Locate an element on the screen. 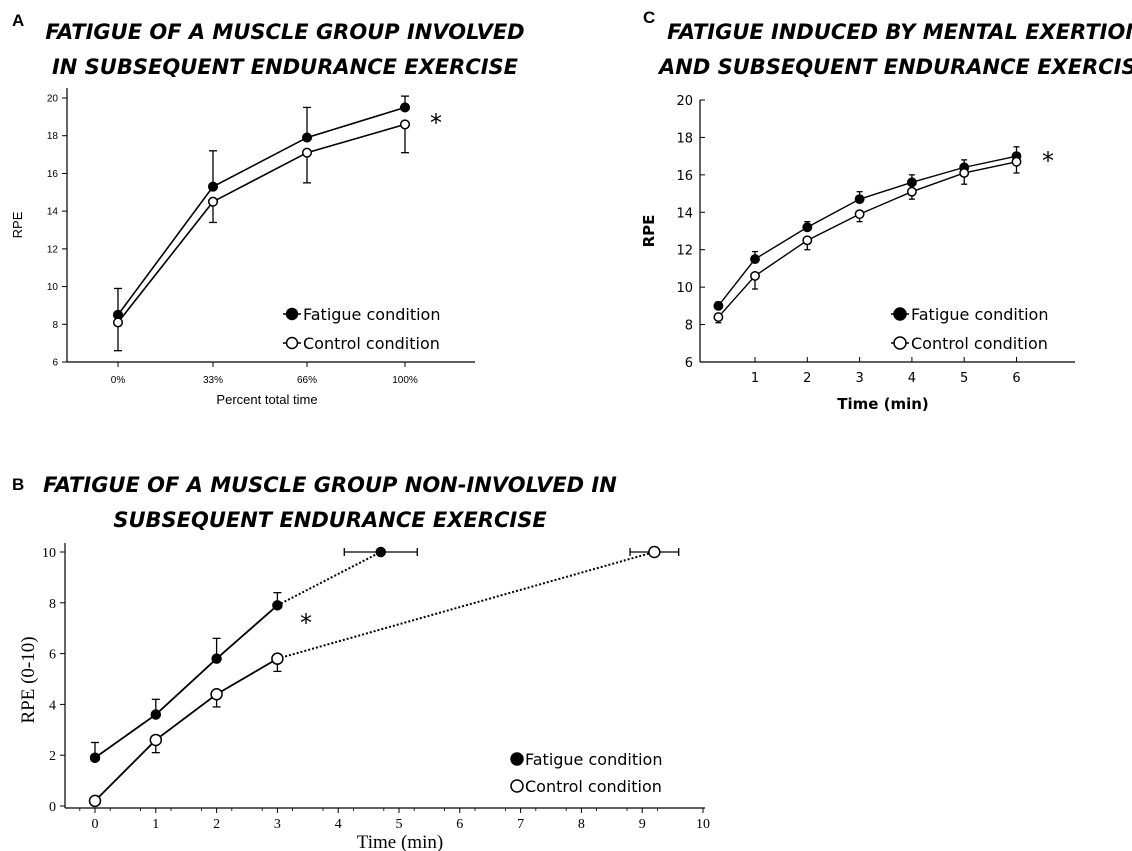 This screenshot has width=1132, height=851. panel-b-title-line-2: SUBSEQUENT ENDURANCE EXERCISE is located at coordinates (330, 520).